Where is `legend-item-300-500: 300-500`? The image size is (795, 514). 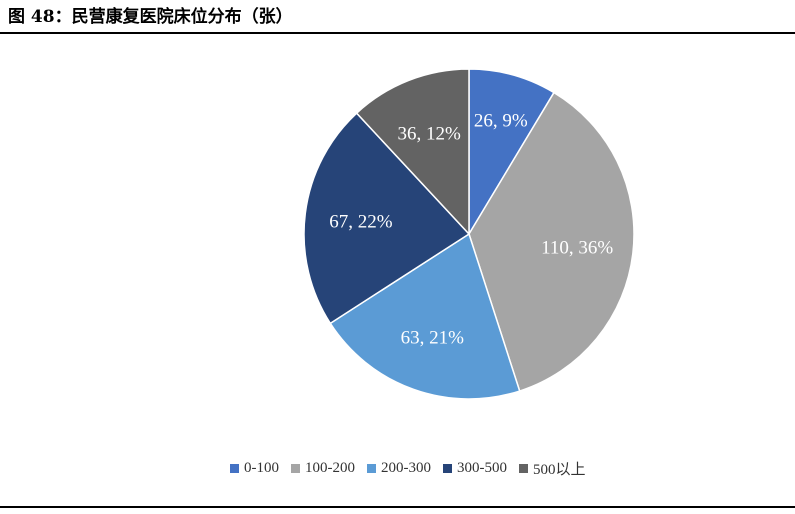 legend-item-300-500: 300-500 is located at coordinates (475, 468).